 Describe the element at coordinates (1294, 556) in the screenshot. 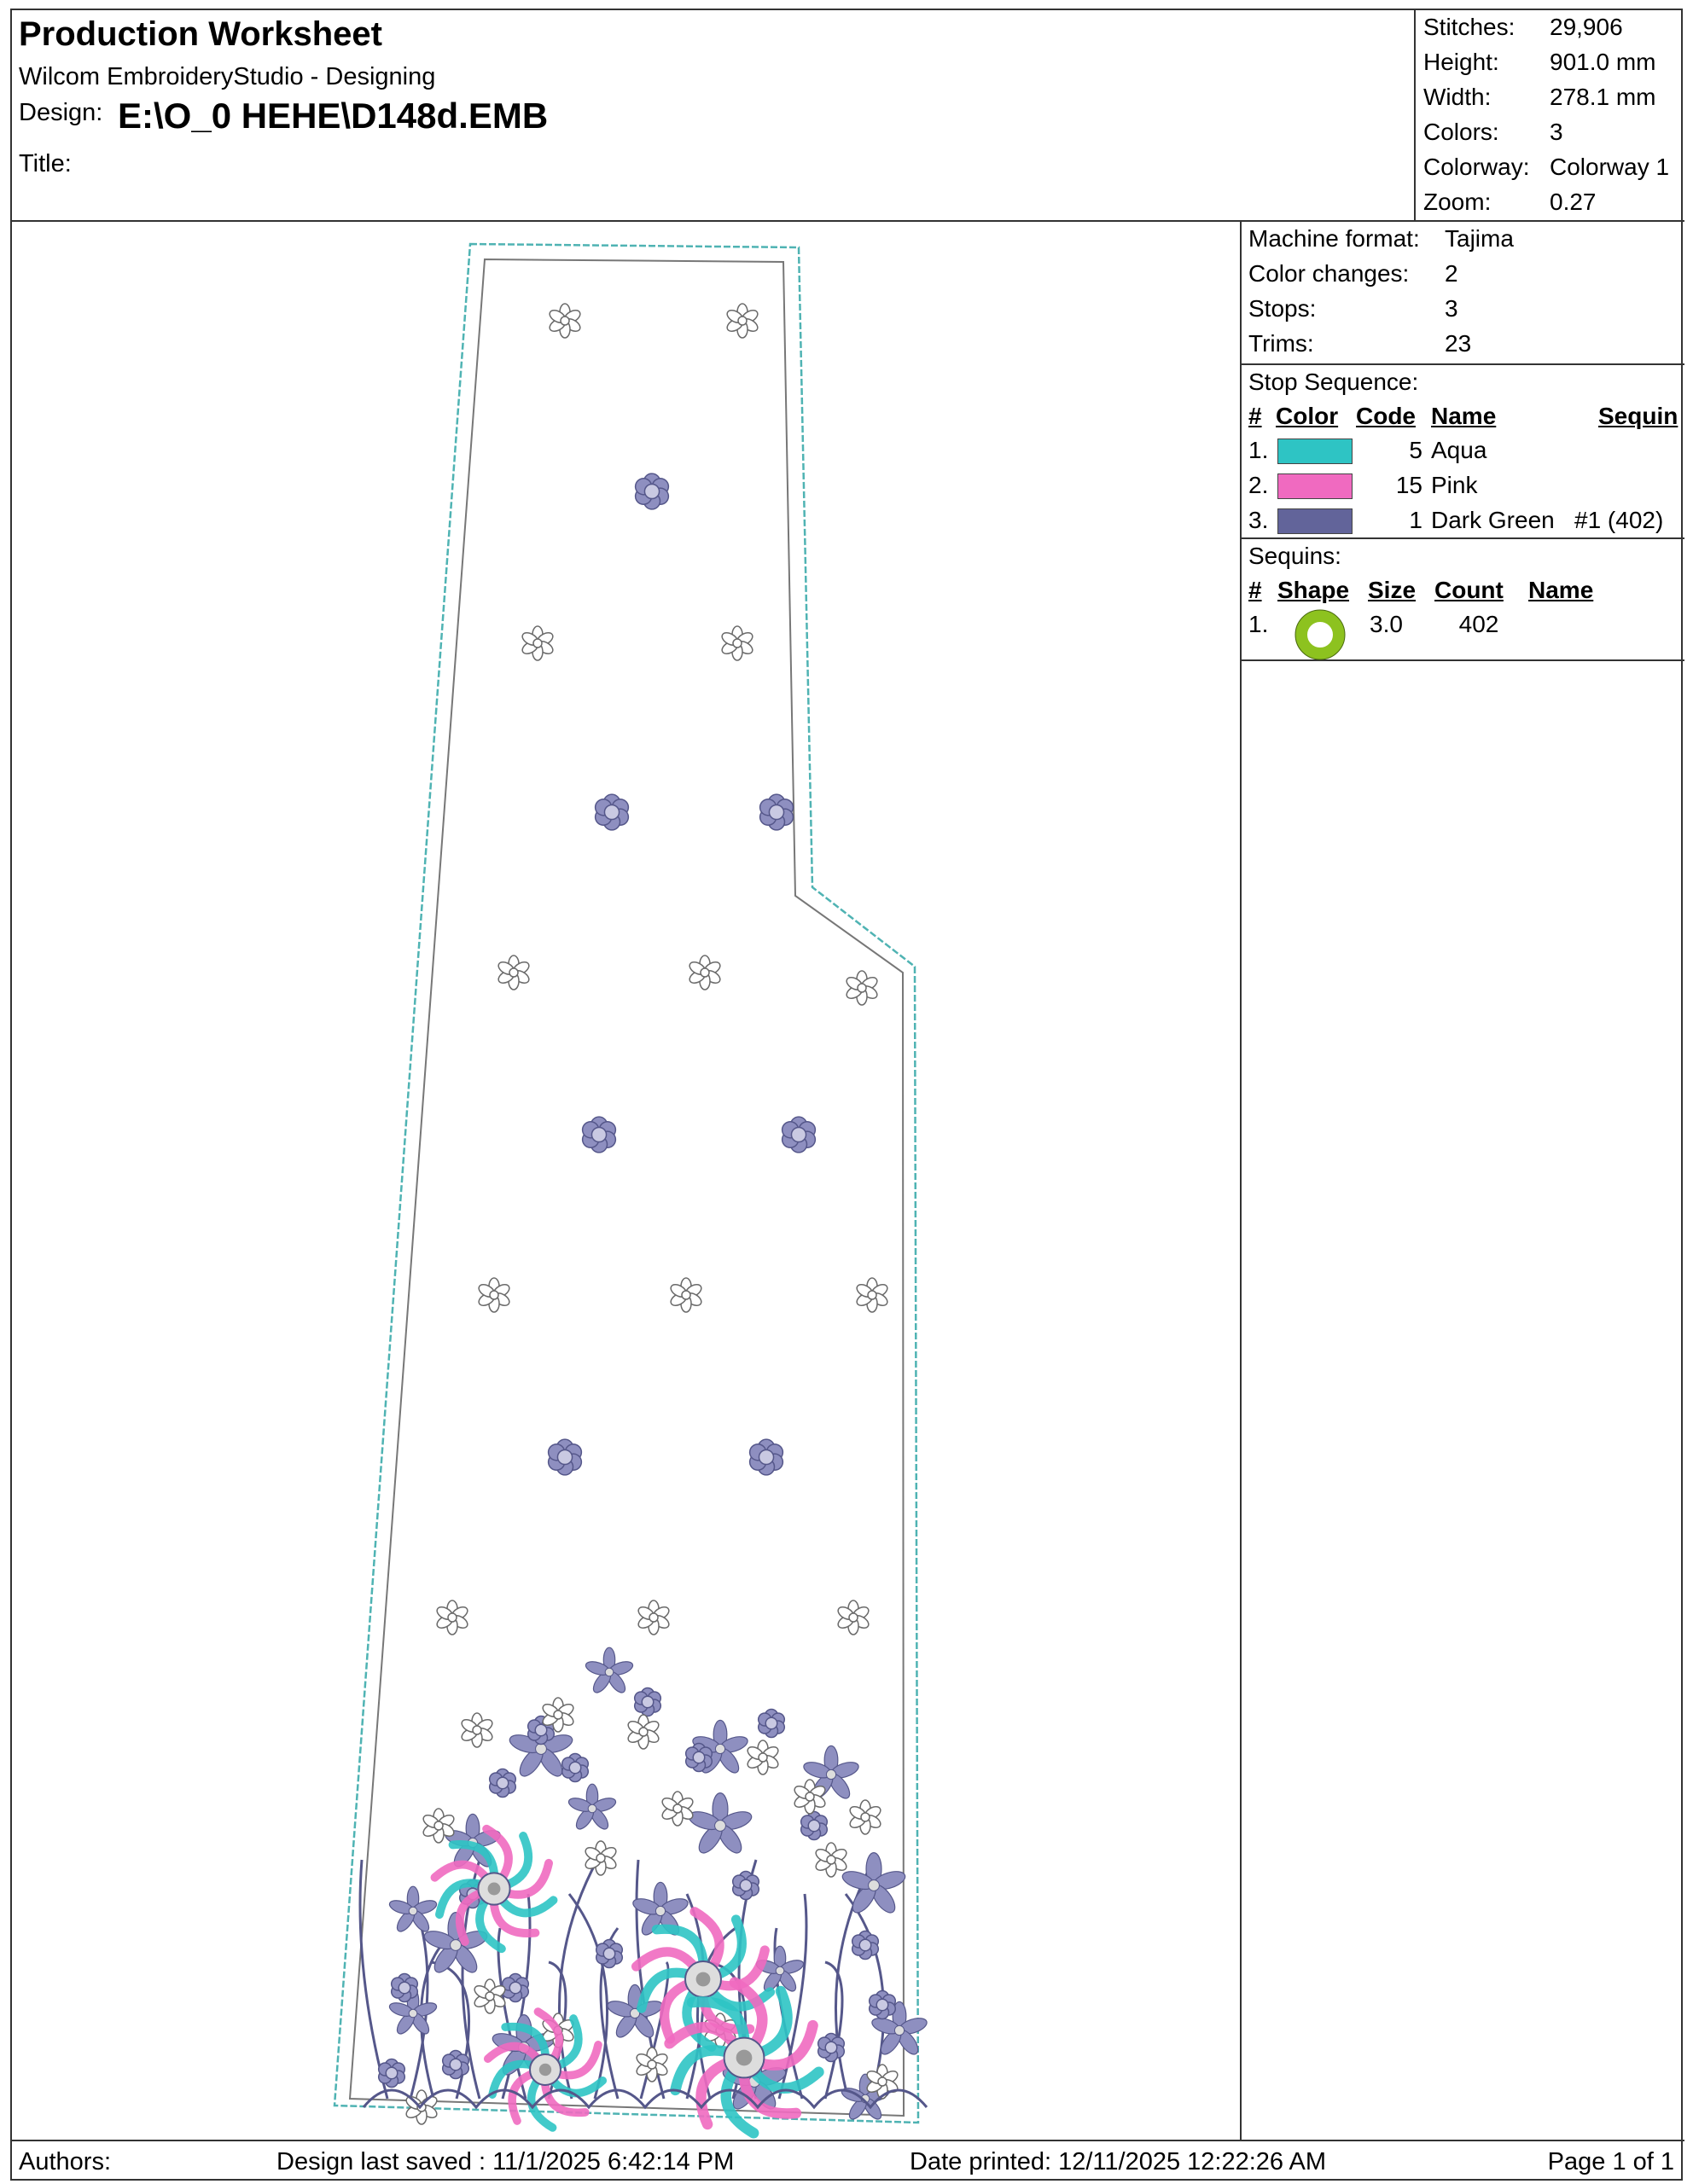

I see `sequins-heading: Sequins:` at that location.